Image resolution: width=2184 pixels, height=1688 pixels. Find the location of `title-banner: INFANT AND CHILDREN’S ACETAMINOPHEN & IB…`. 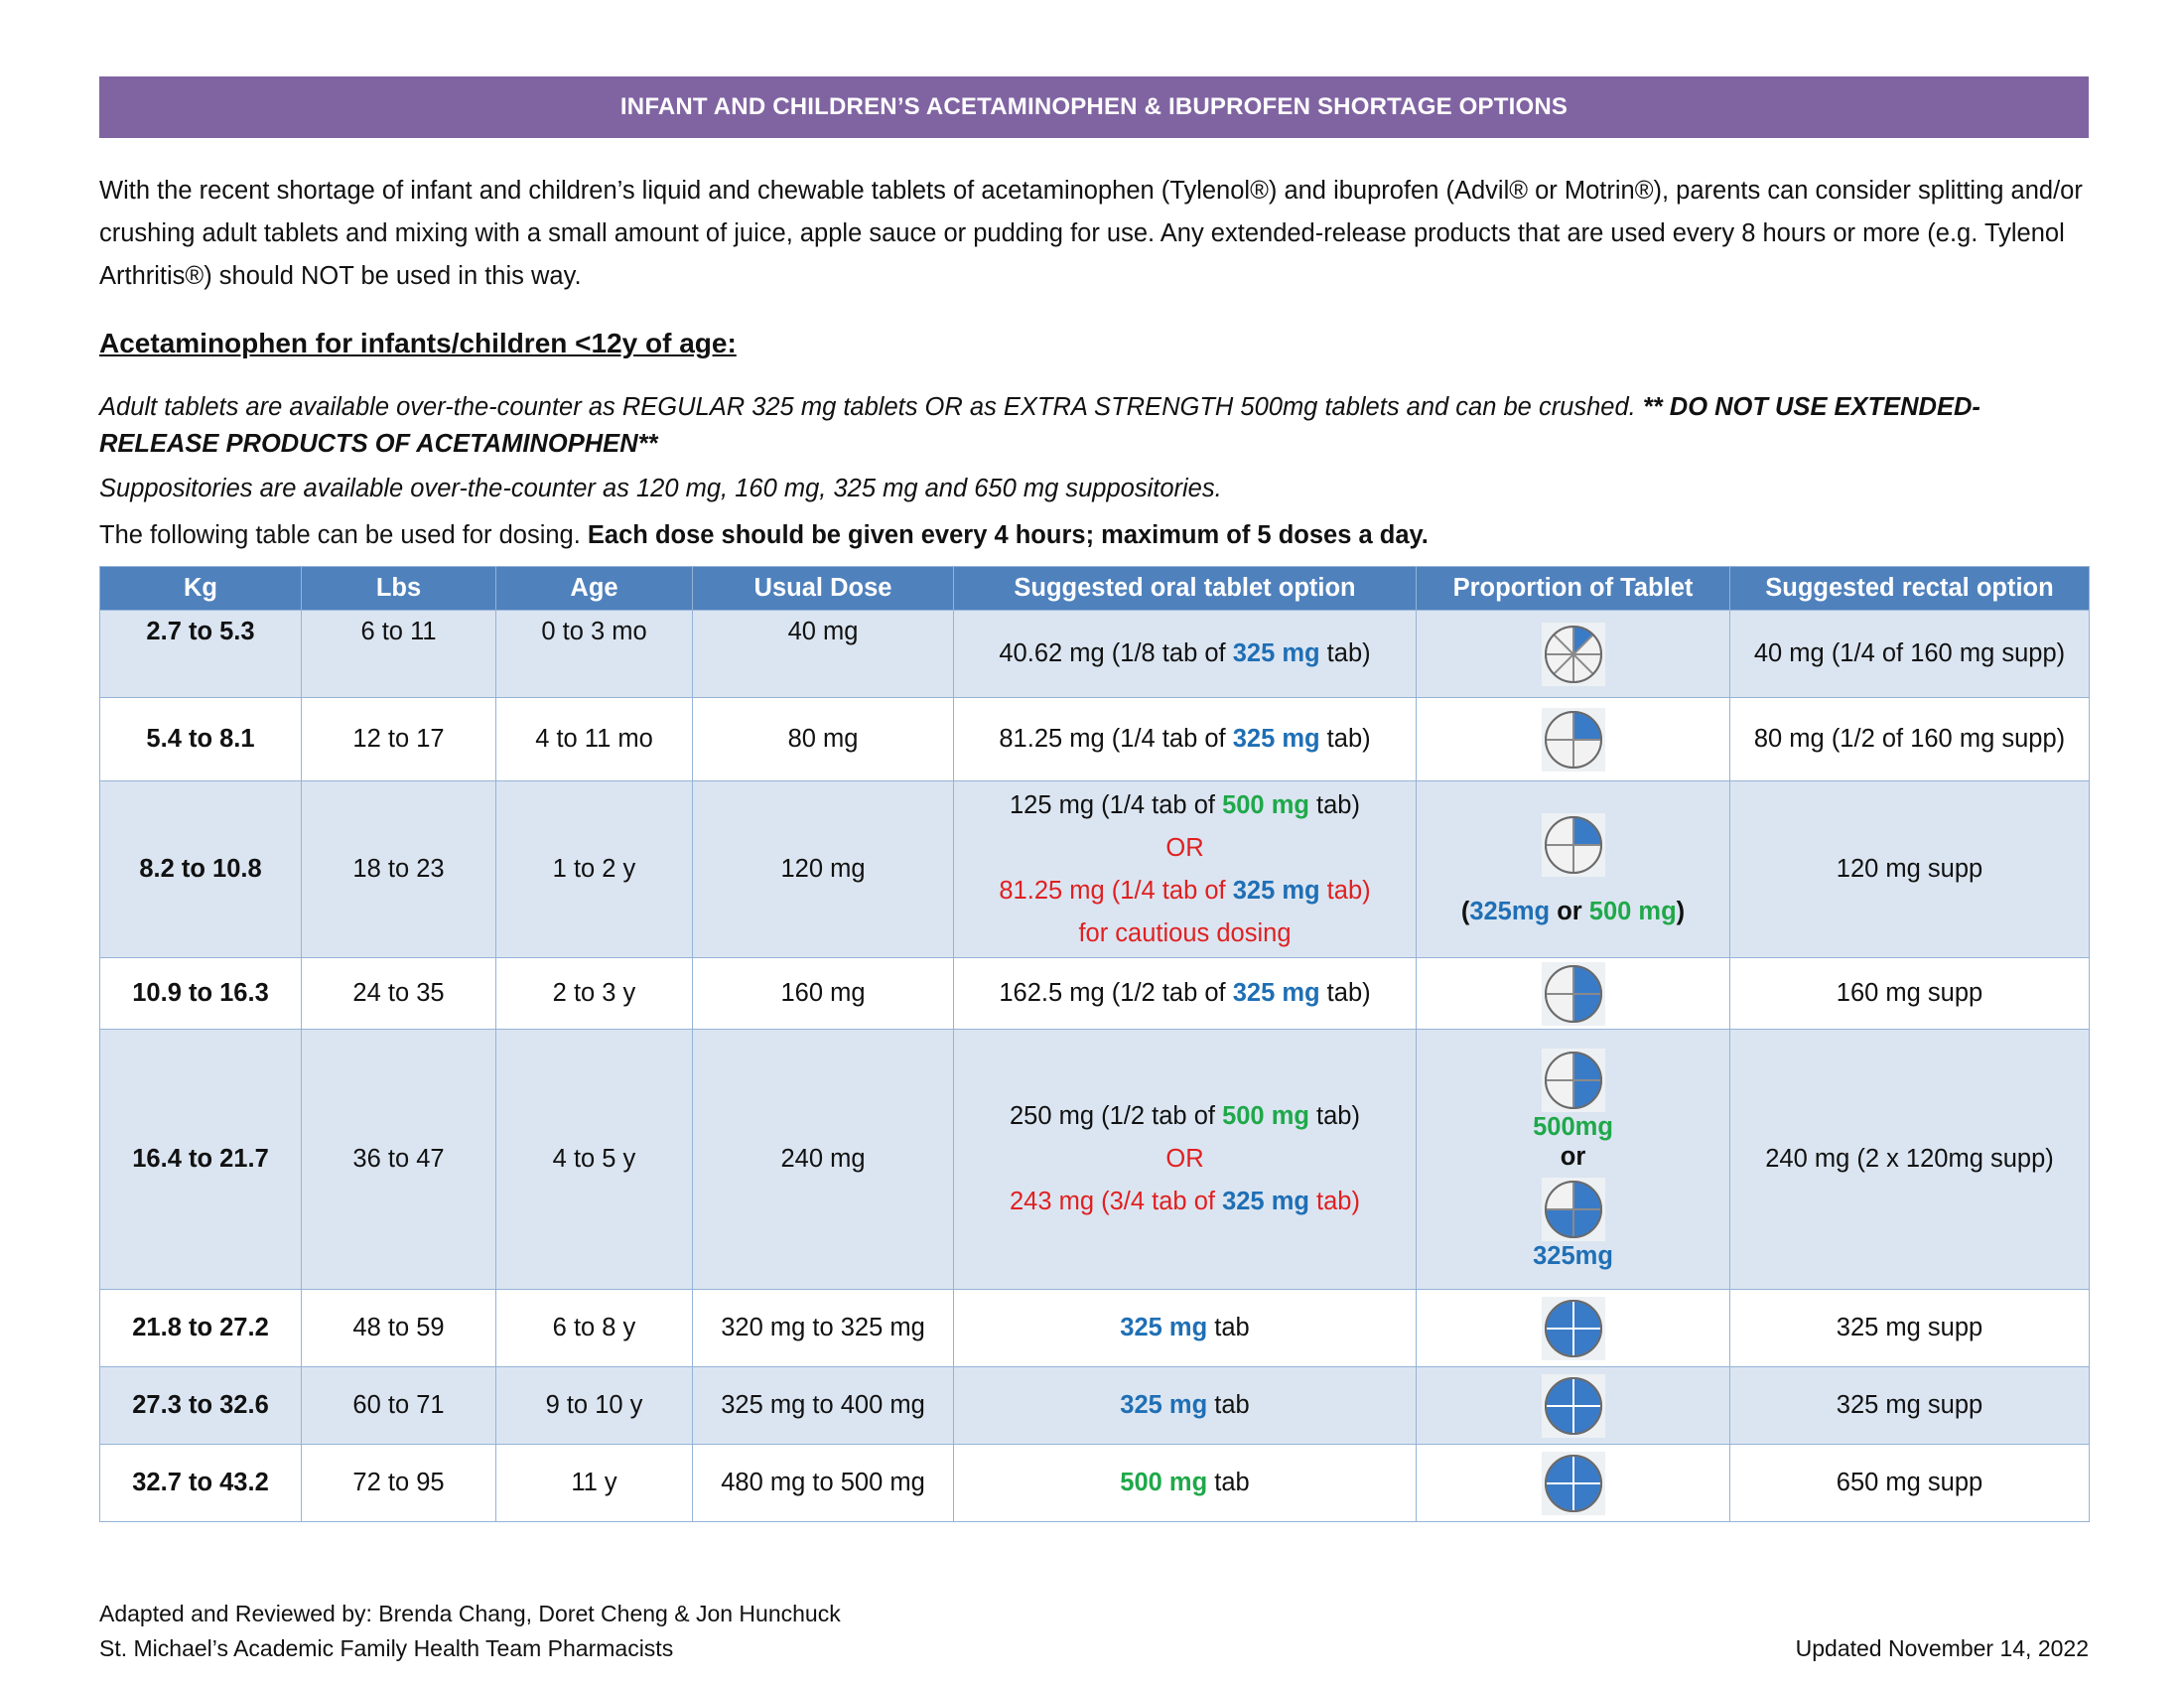

title-banner: INFANT AND CHILDREN’S ACETAMINOPHEN & IB… is located at coordinates (1094, 107).